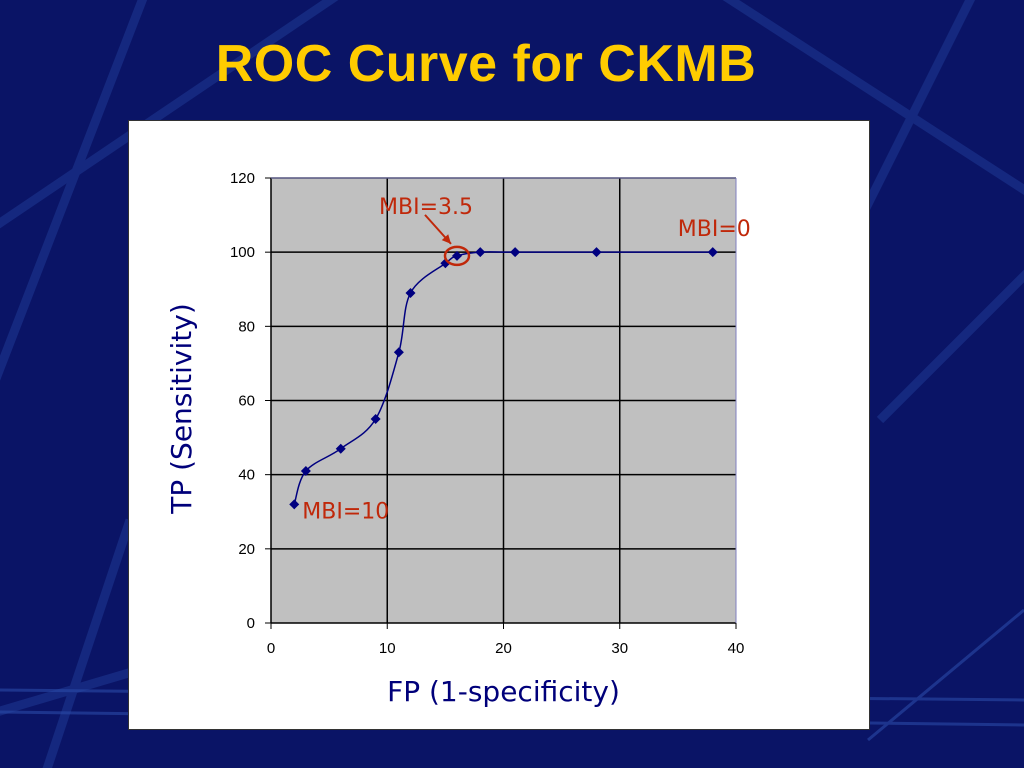 The image size is (1024, 768). Describe the element at coordinates (246, 549) in the screenshot. I see `y-tick-label: 20` at that location.